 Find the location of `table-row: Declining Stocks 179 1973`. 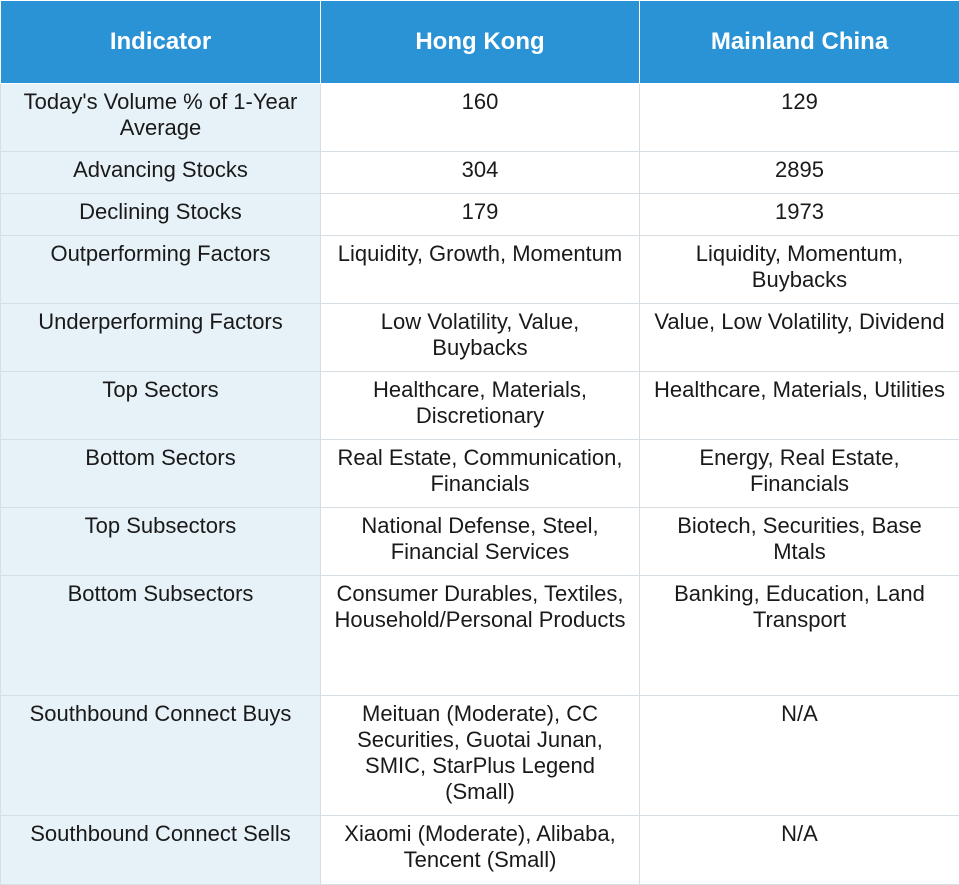

table-row: Declining Stocks 179 1973 is located at coordinates (480, 215).